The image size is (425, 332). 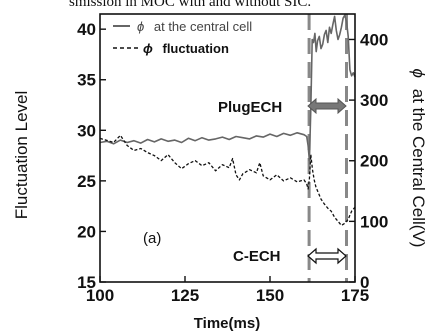 I want to click on y-left-tick-label: 30, so click(x=86, y=130).